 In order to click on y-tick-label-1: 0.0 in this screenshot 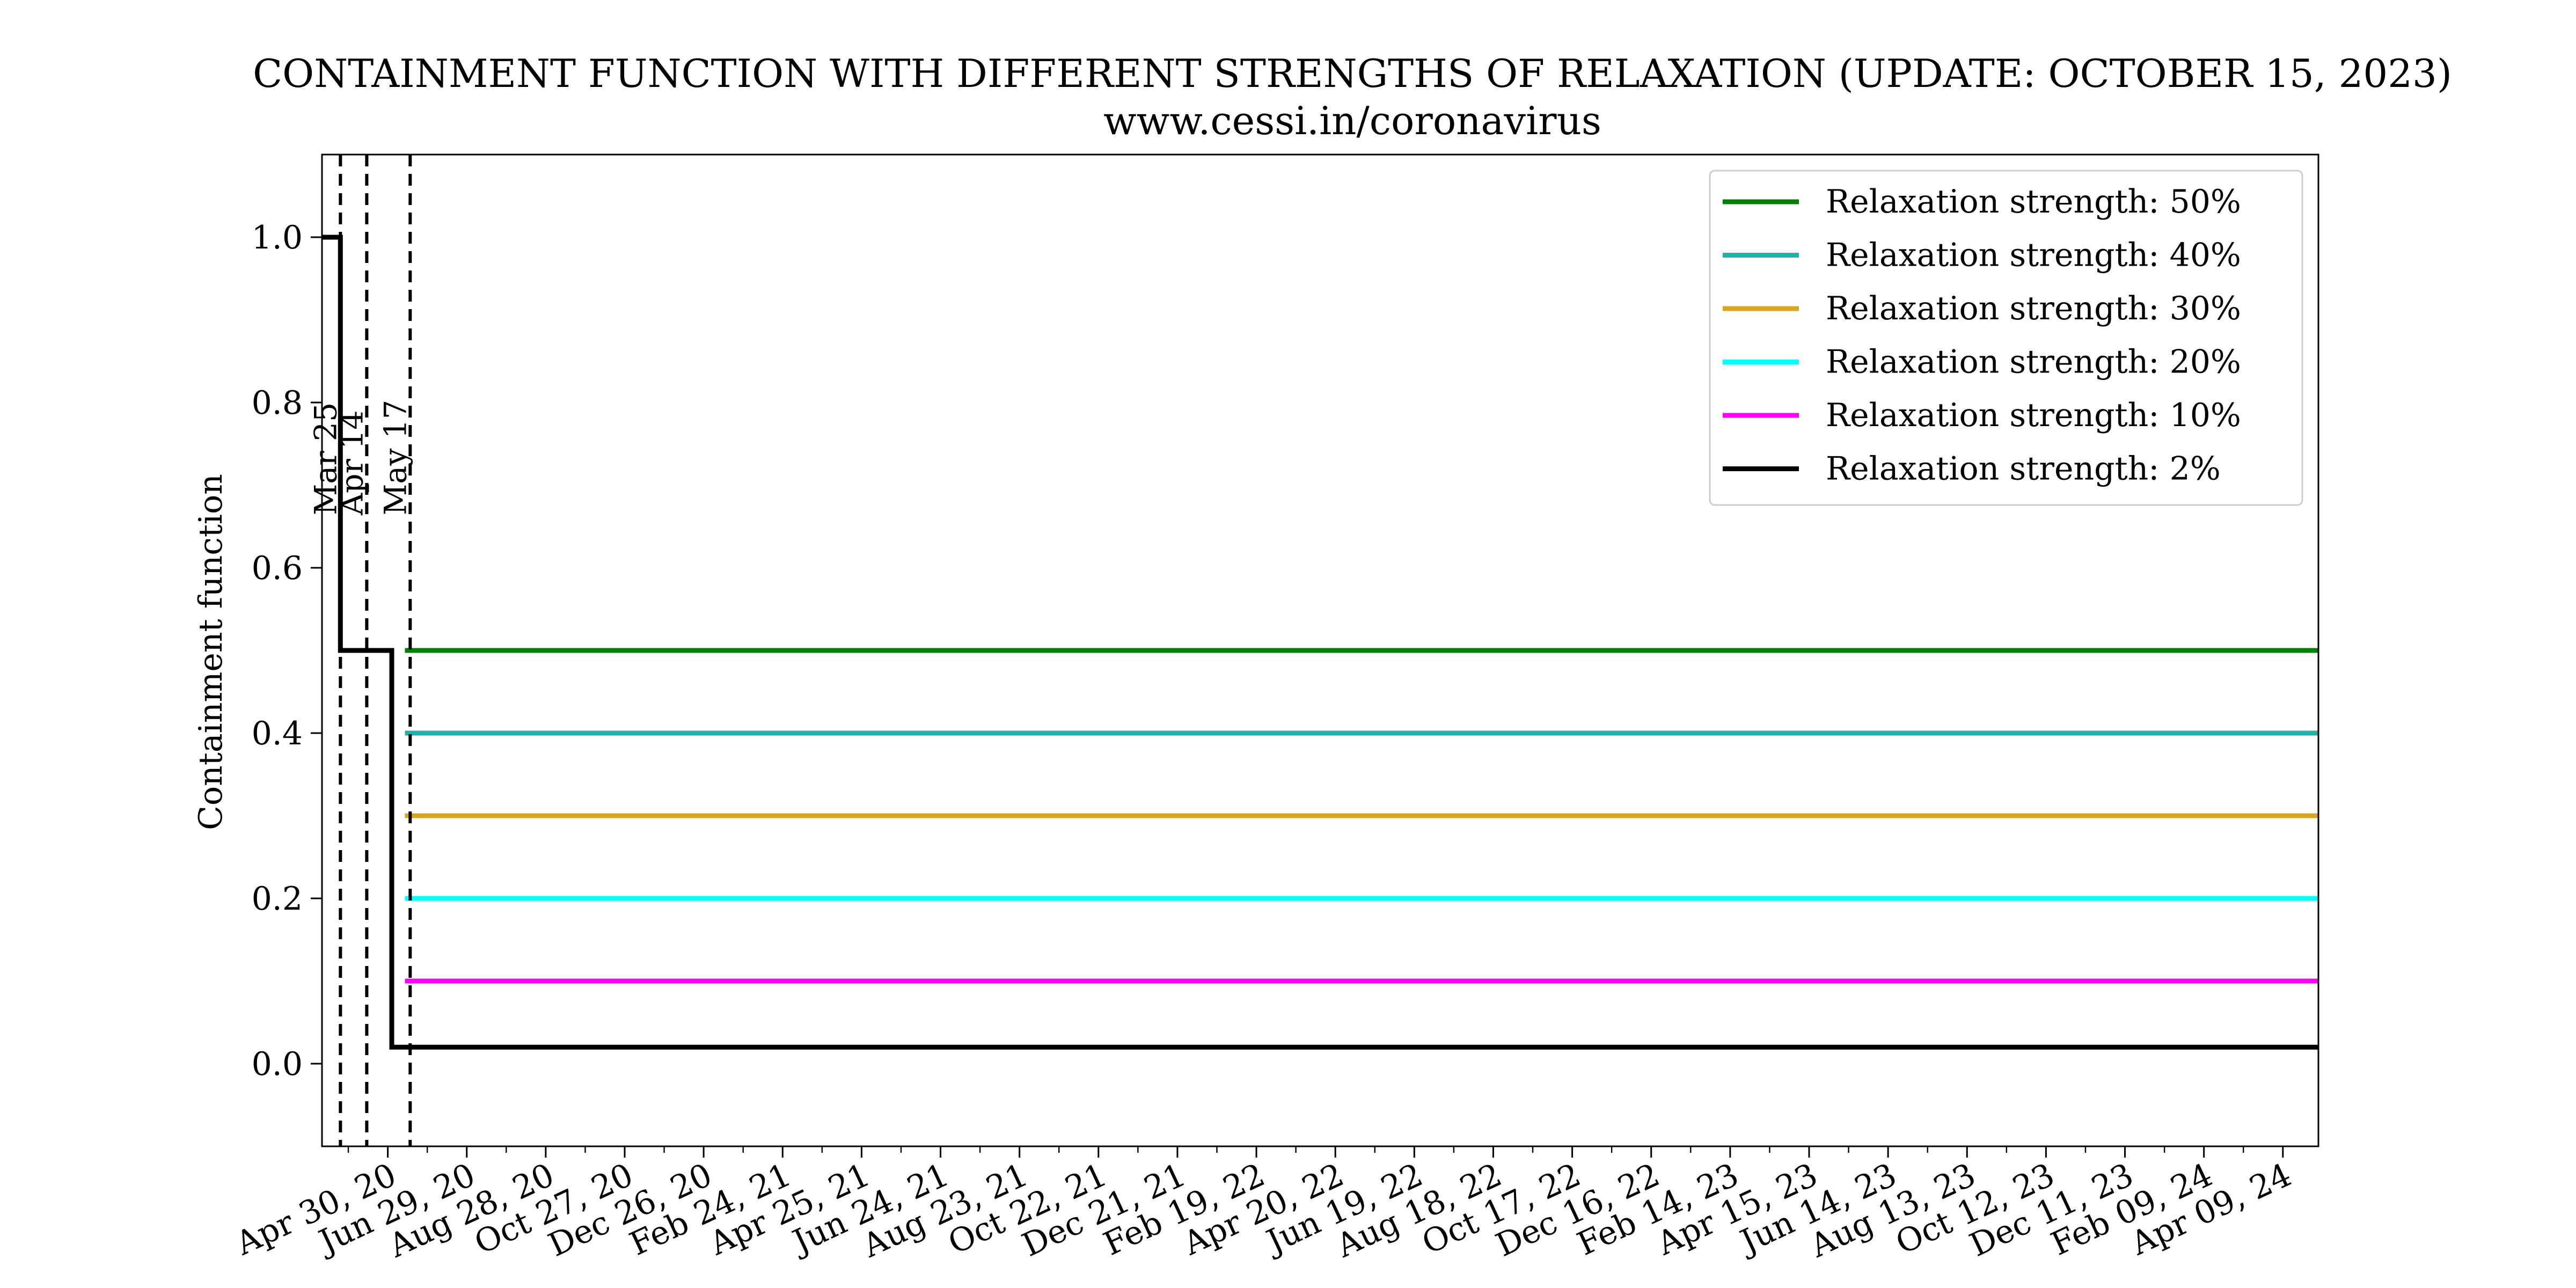, I will do `click(277, 1064)`.